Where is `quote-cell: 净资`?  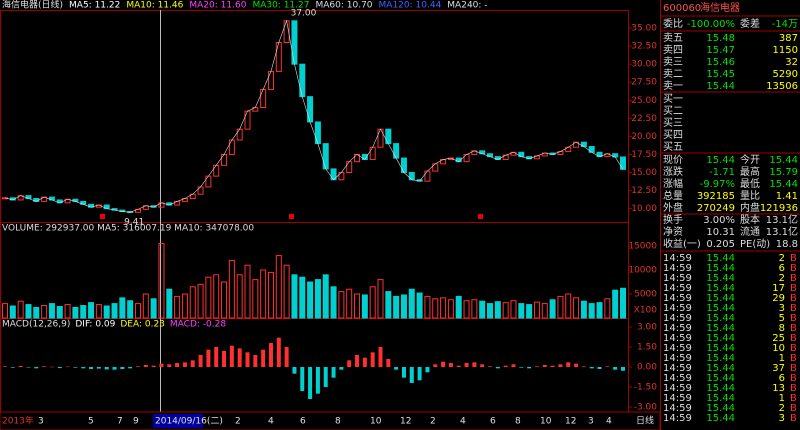
quote-cell: 净资 is located at coordinates (673, 231).